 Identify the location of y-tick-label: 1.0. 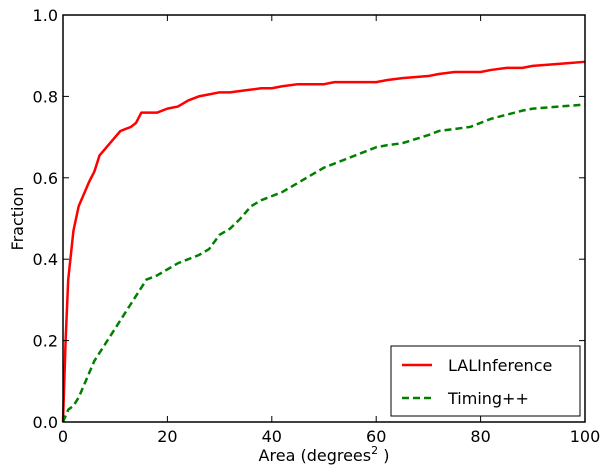
(45, 15).